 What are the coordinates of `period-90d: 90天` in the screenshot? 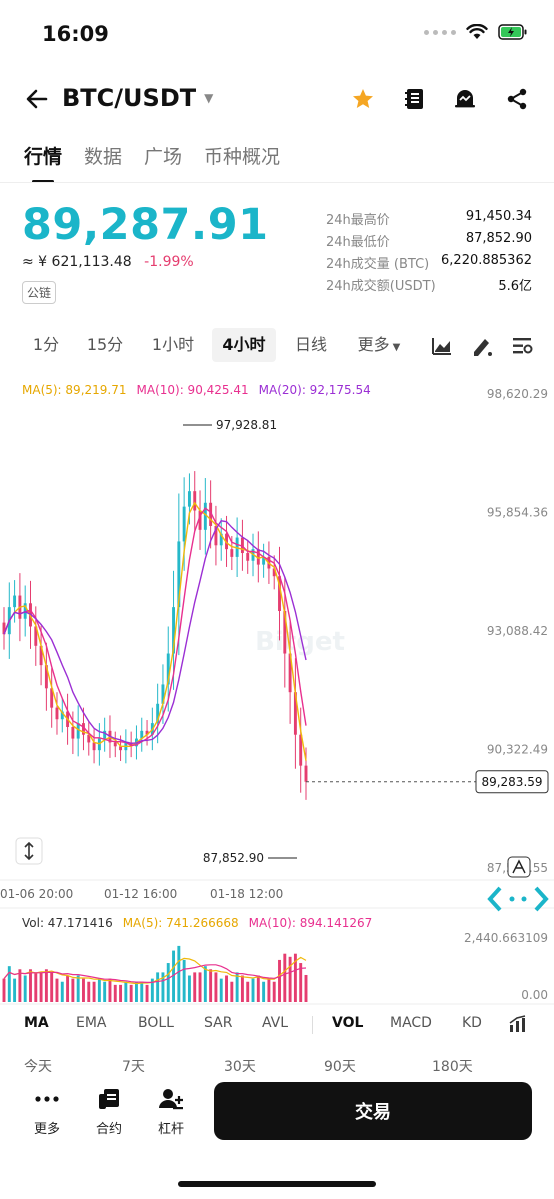 It's located at (340, 1067).